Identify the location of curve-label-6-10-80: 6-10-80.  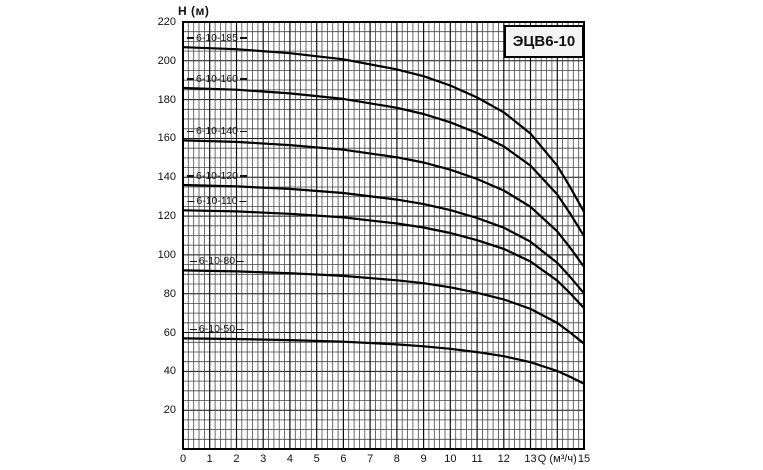
(217, 261).